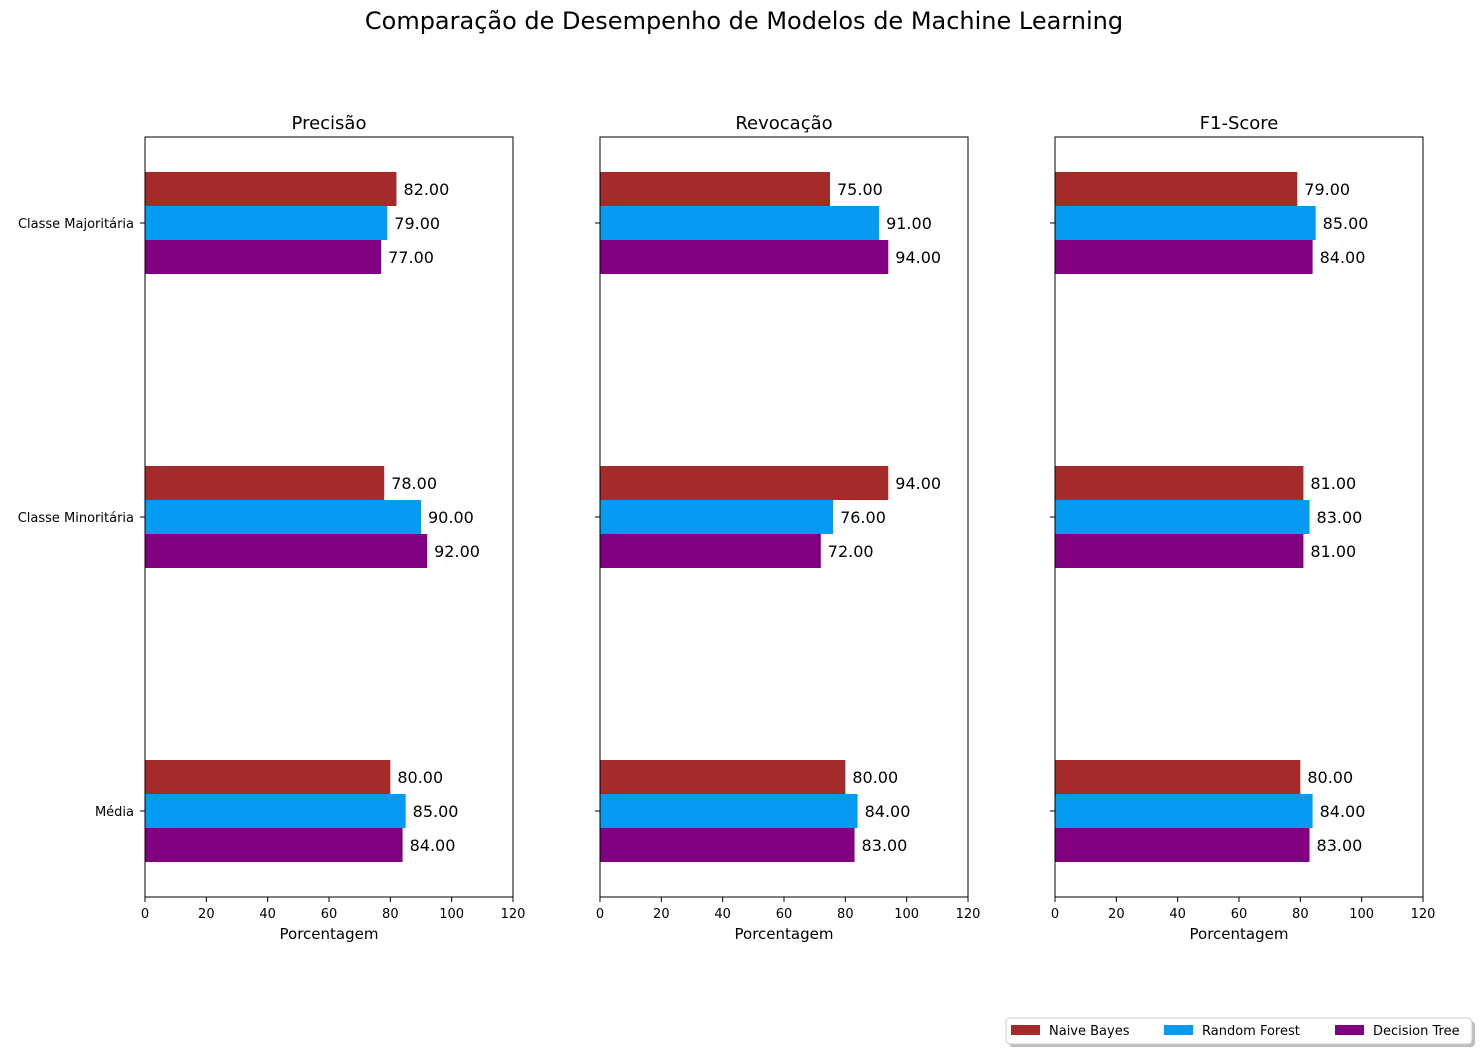 Image resolution: width=1481 pixels, height=1053 pixels. Describe the element at coordinates (457, 551) in the screenshot. I see `data-label: 92.00` at that location.